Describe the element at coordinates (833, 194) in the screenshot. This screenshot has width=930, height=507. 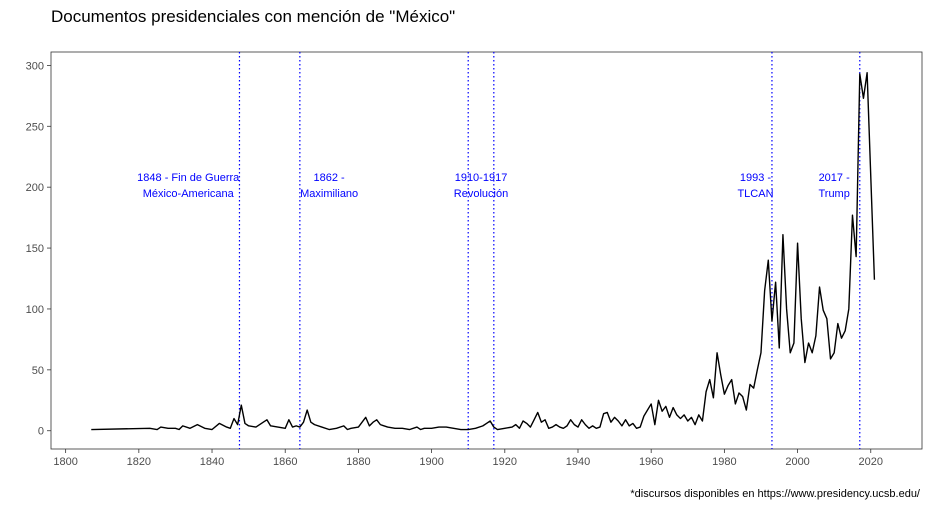
I see `annotation-label: Trump` at that location.